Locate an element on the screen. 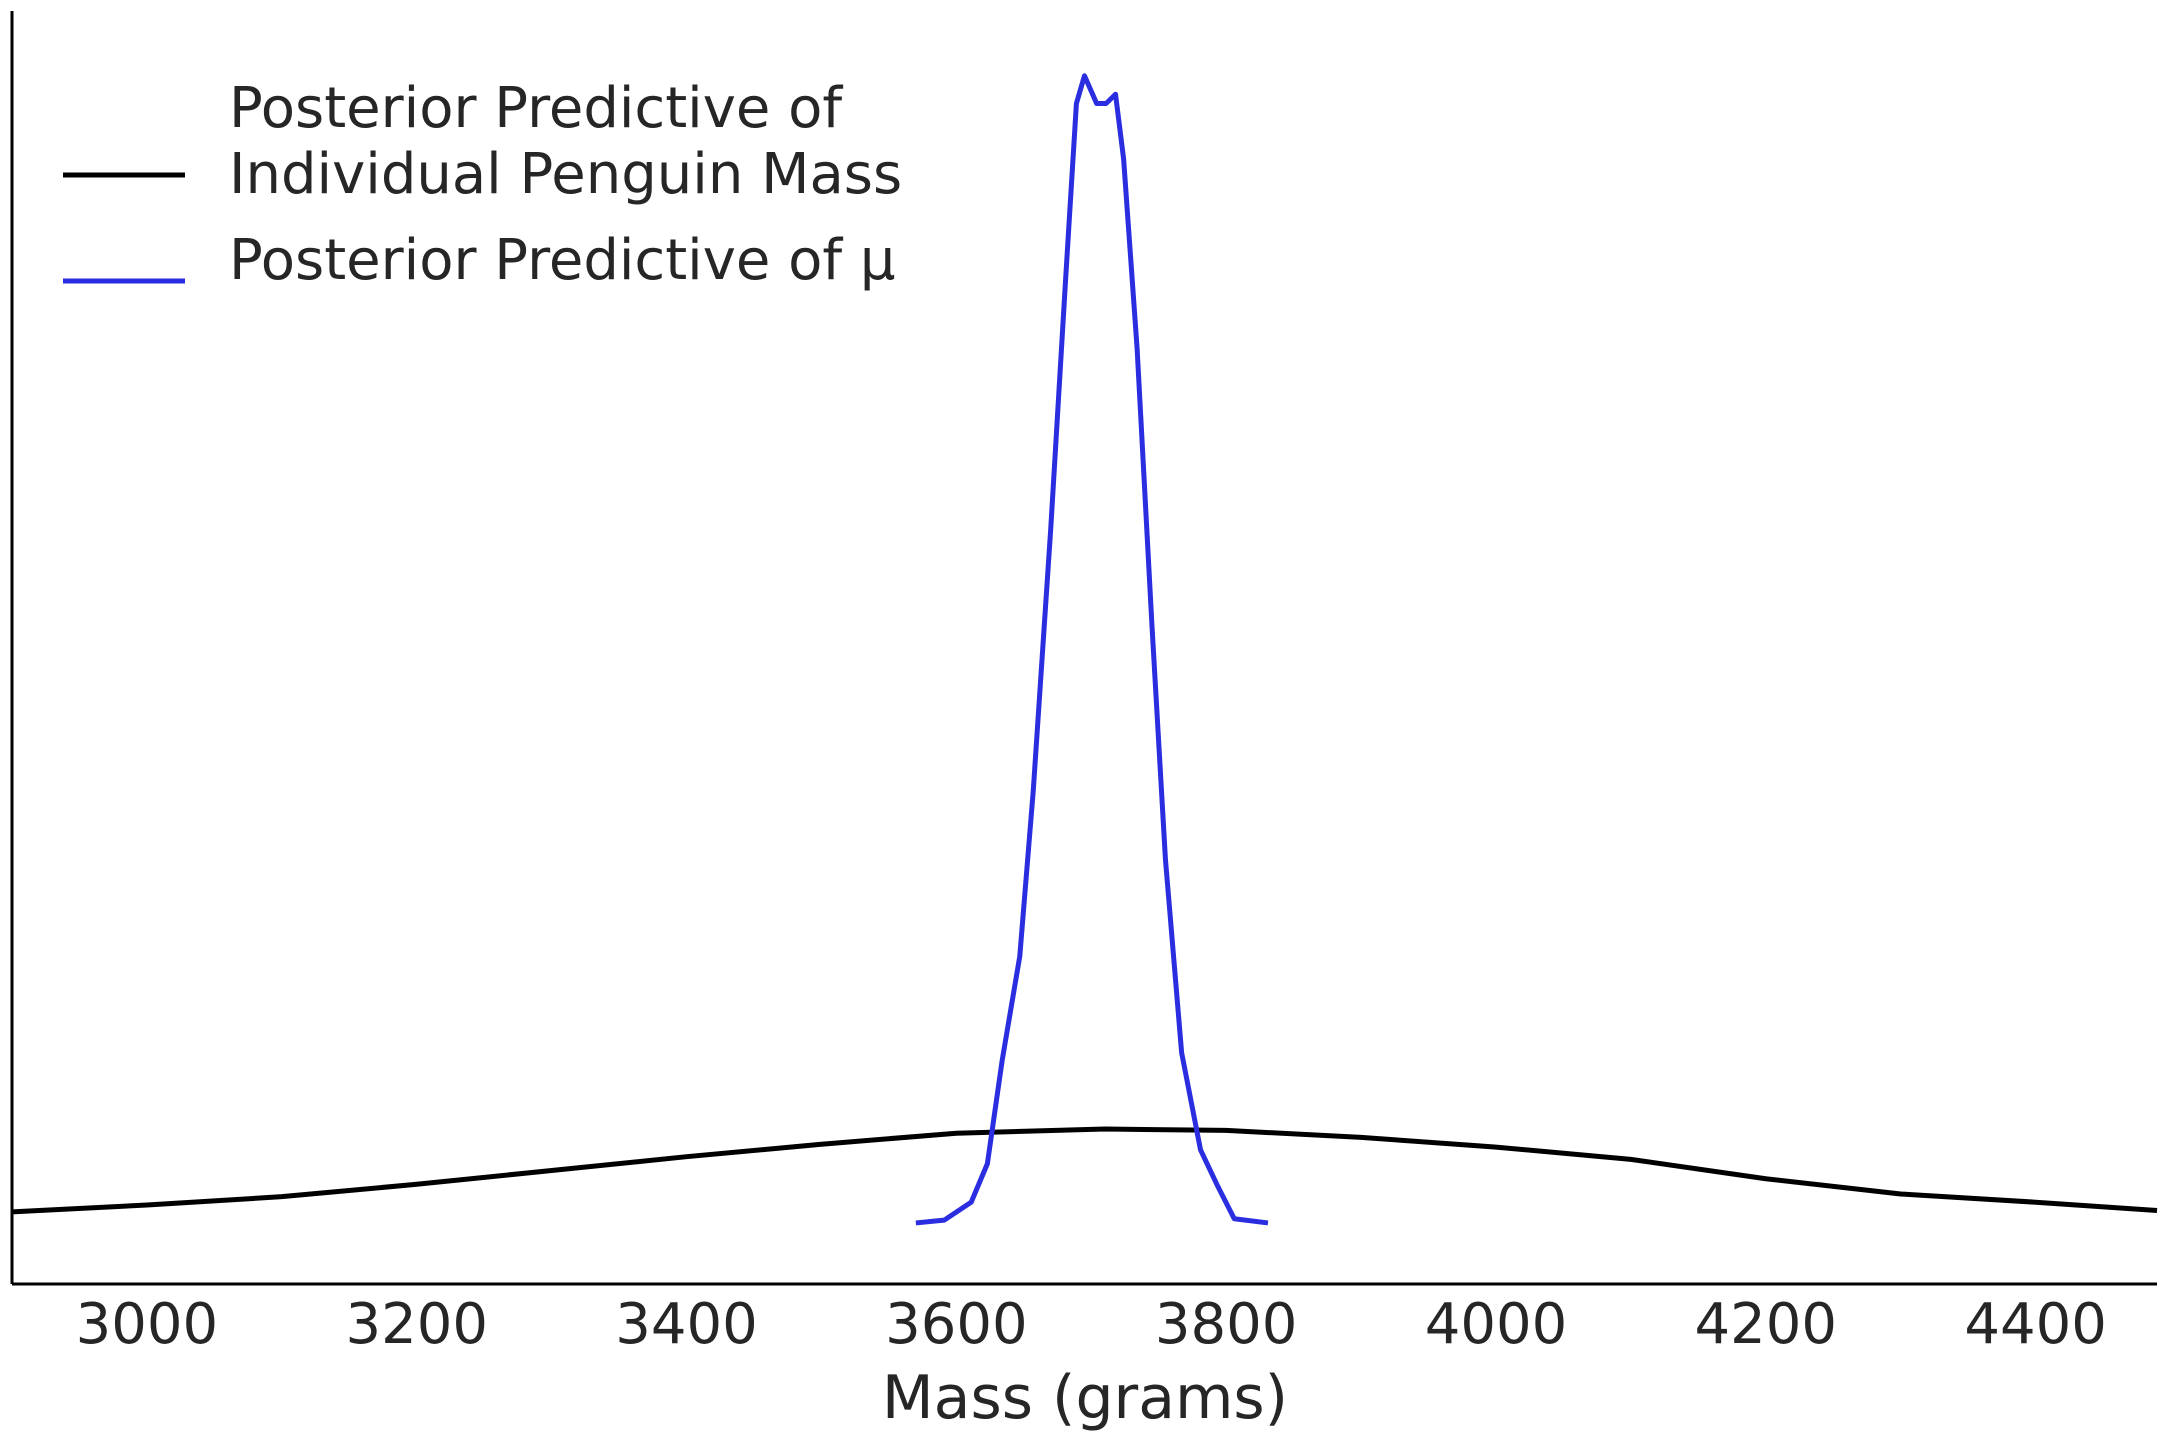  x-tick-label: 3400 is located at coordinates (686, 1324).